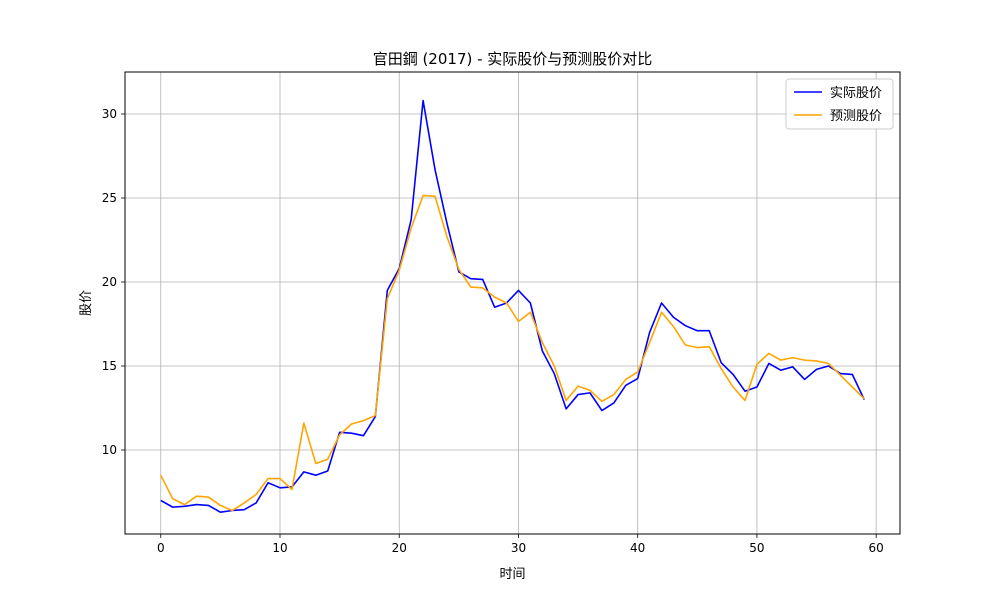  What do you see at coordinates (109, 198) in the screenshot?
I see `y-tick-label: 25` at bounding box center [109, 198].